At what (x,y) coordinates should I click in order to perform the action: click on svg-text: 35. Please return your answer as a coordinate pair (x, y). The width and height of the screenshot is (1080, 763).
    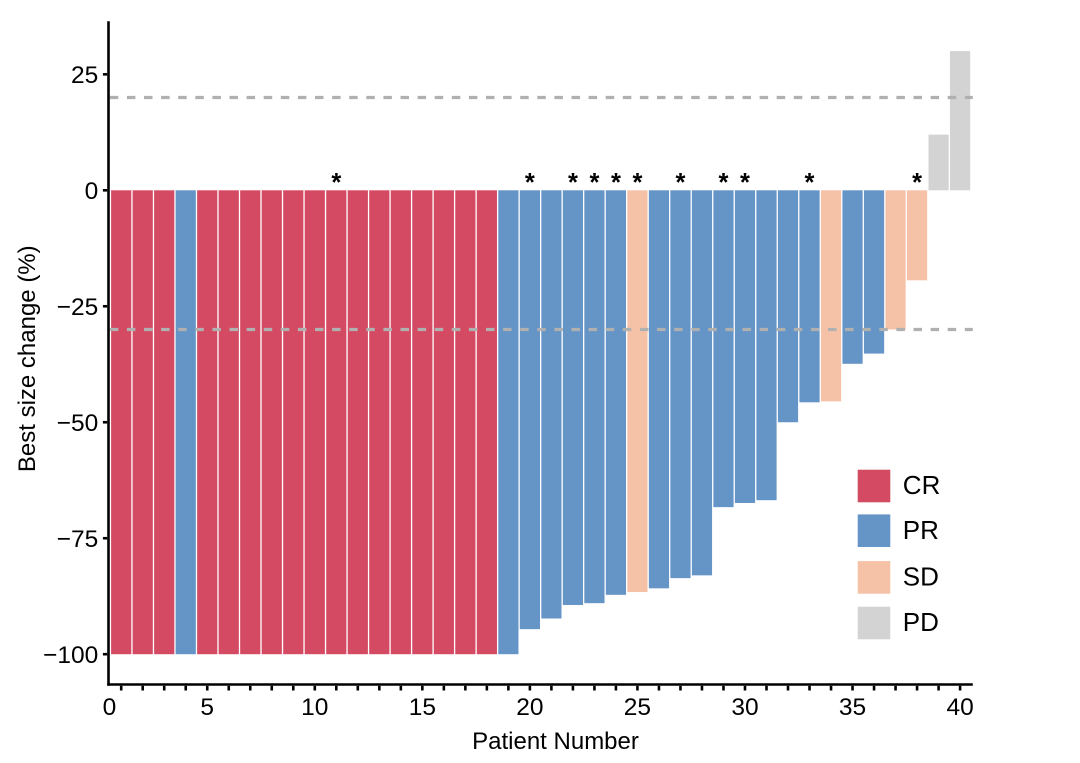
    Looking at the image, I should click on (852, 707).